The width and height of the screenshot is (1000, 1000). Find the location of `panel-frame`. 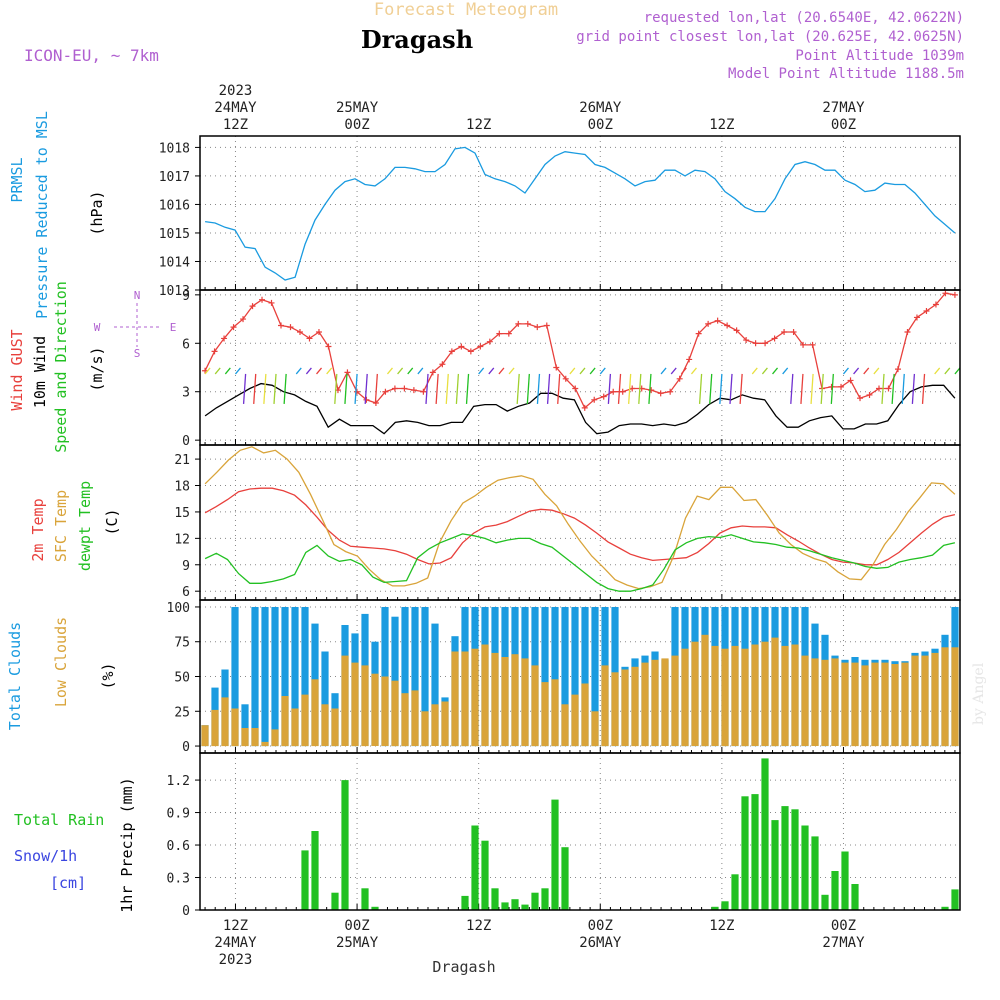

panel-frame is located at coordinates (580, 831).